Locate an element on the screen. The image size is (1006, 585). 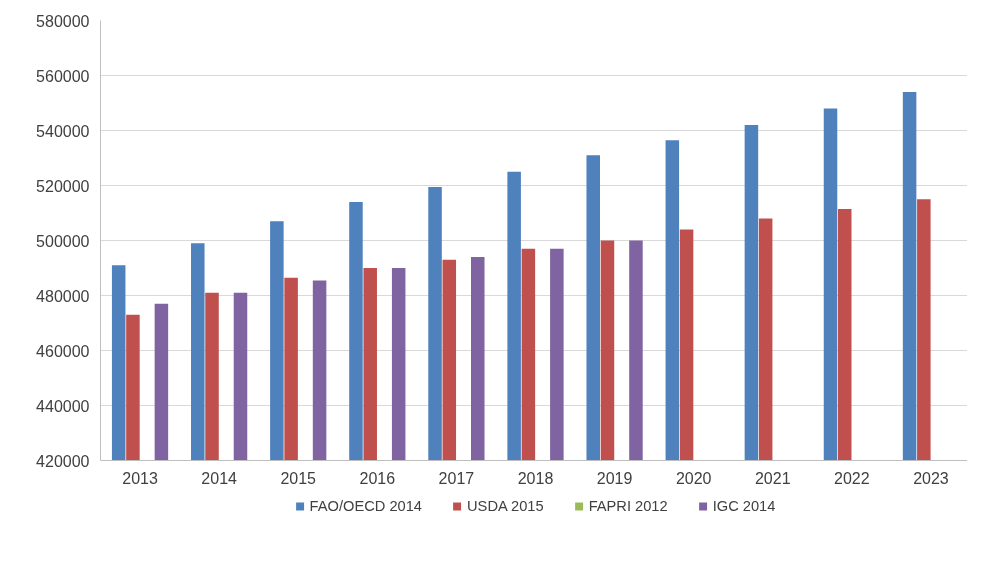
x-tick-label: 2016 is located at coordinates (377, 478).